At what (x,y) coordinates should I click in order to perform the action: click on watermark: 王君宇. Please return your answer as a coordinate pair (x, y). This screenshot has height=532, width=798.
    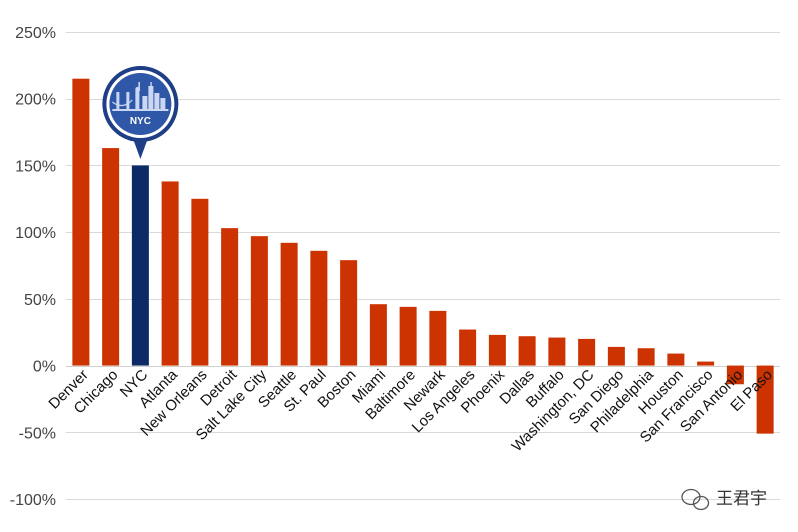
    Looking at the image, I should click on (724, 499).